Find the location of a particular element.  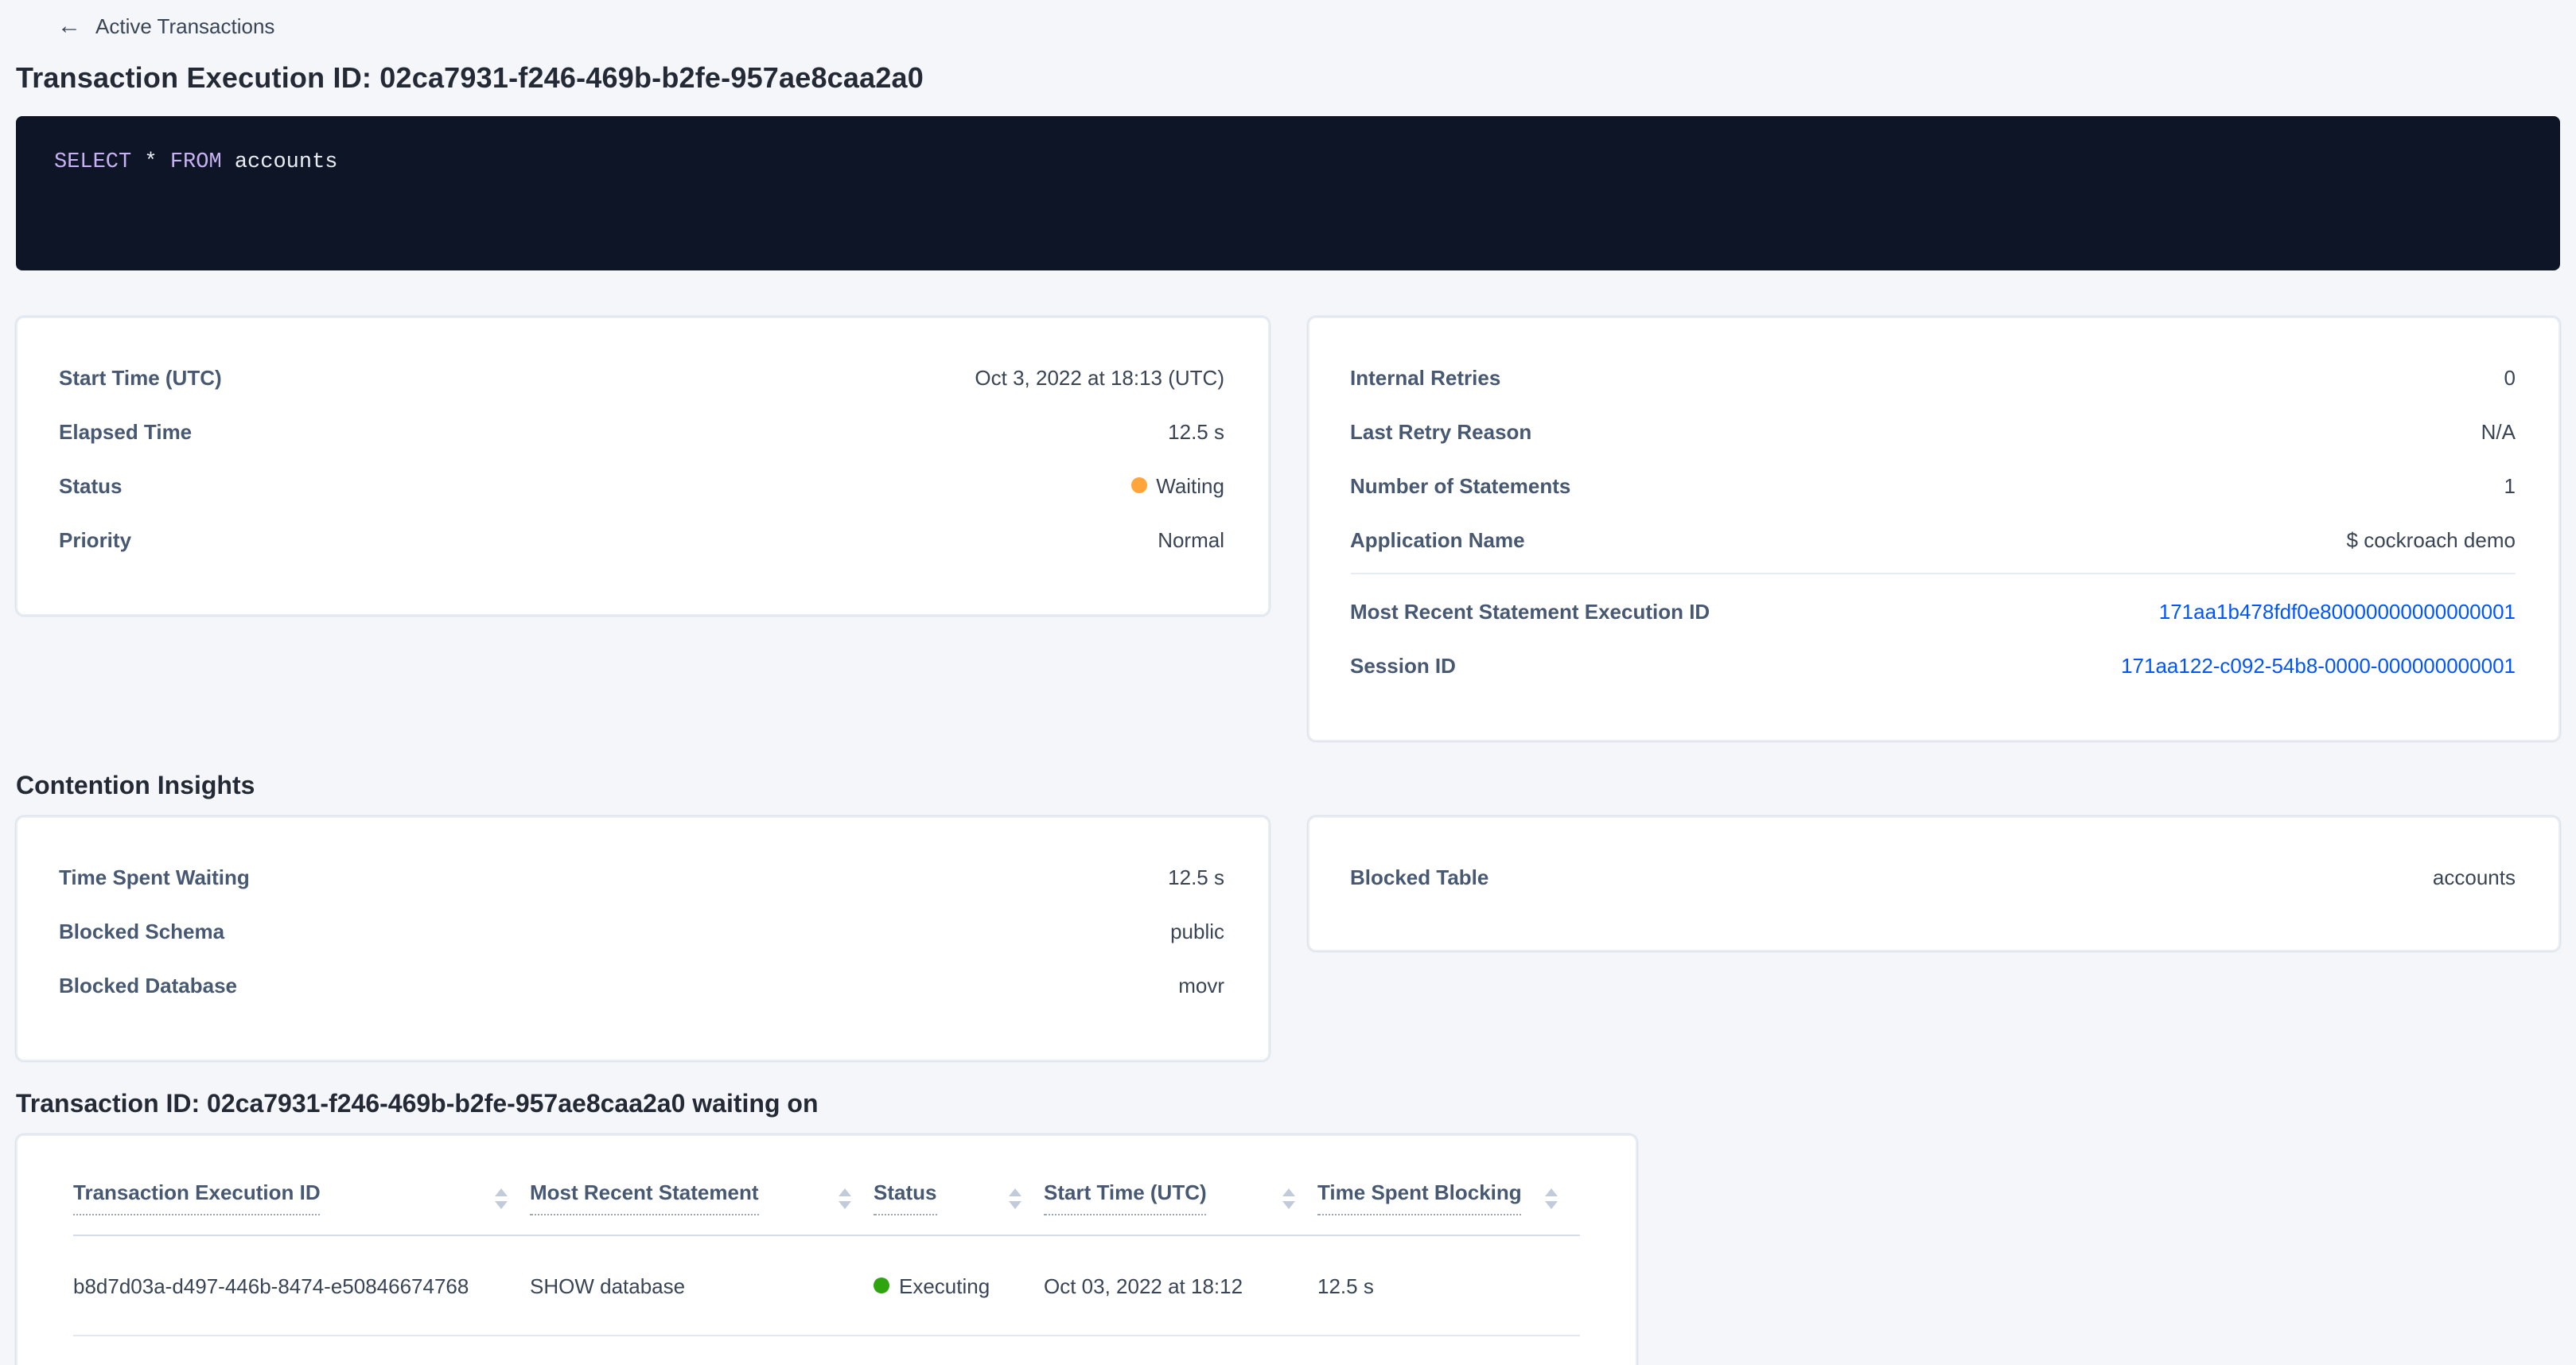

statement-execution-id-link: 171aa1b478fdf0e80000000000000001 is located at coordinates (2337, 611).